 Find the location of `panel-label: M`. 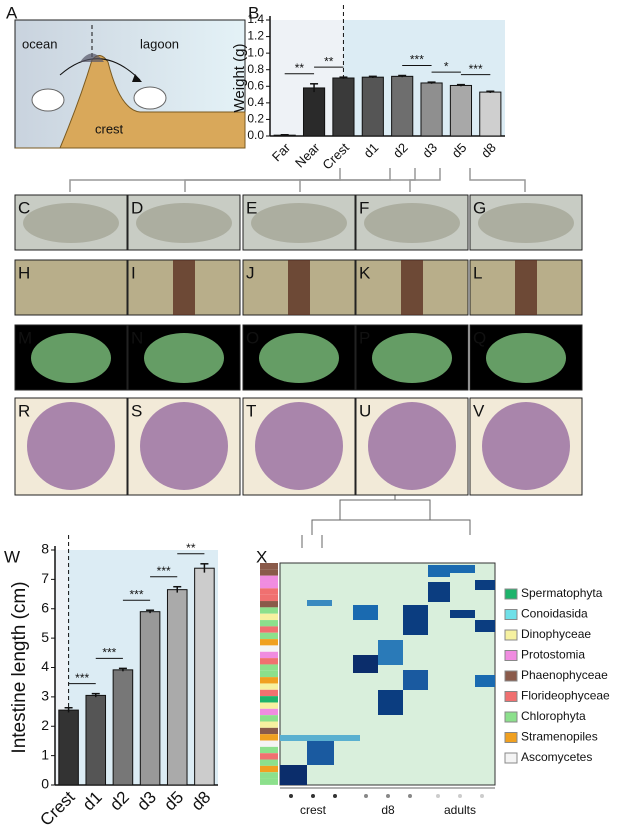

panel-label: M is located at coordinates (25, 337).